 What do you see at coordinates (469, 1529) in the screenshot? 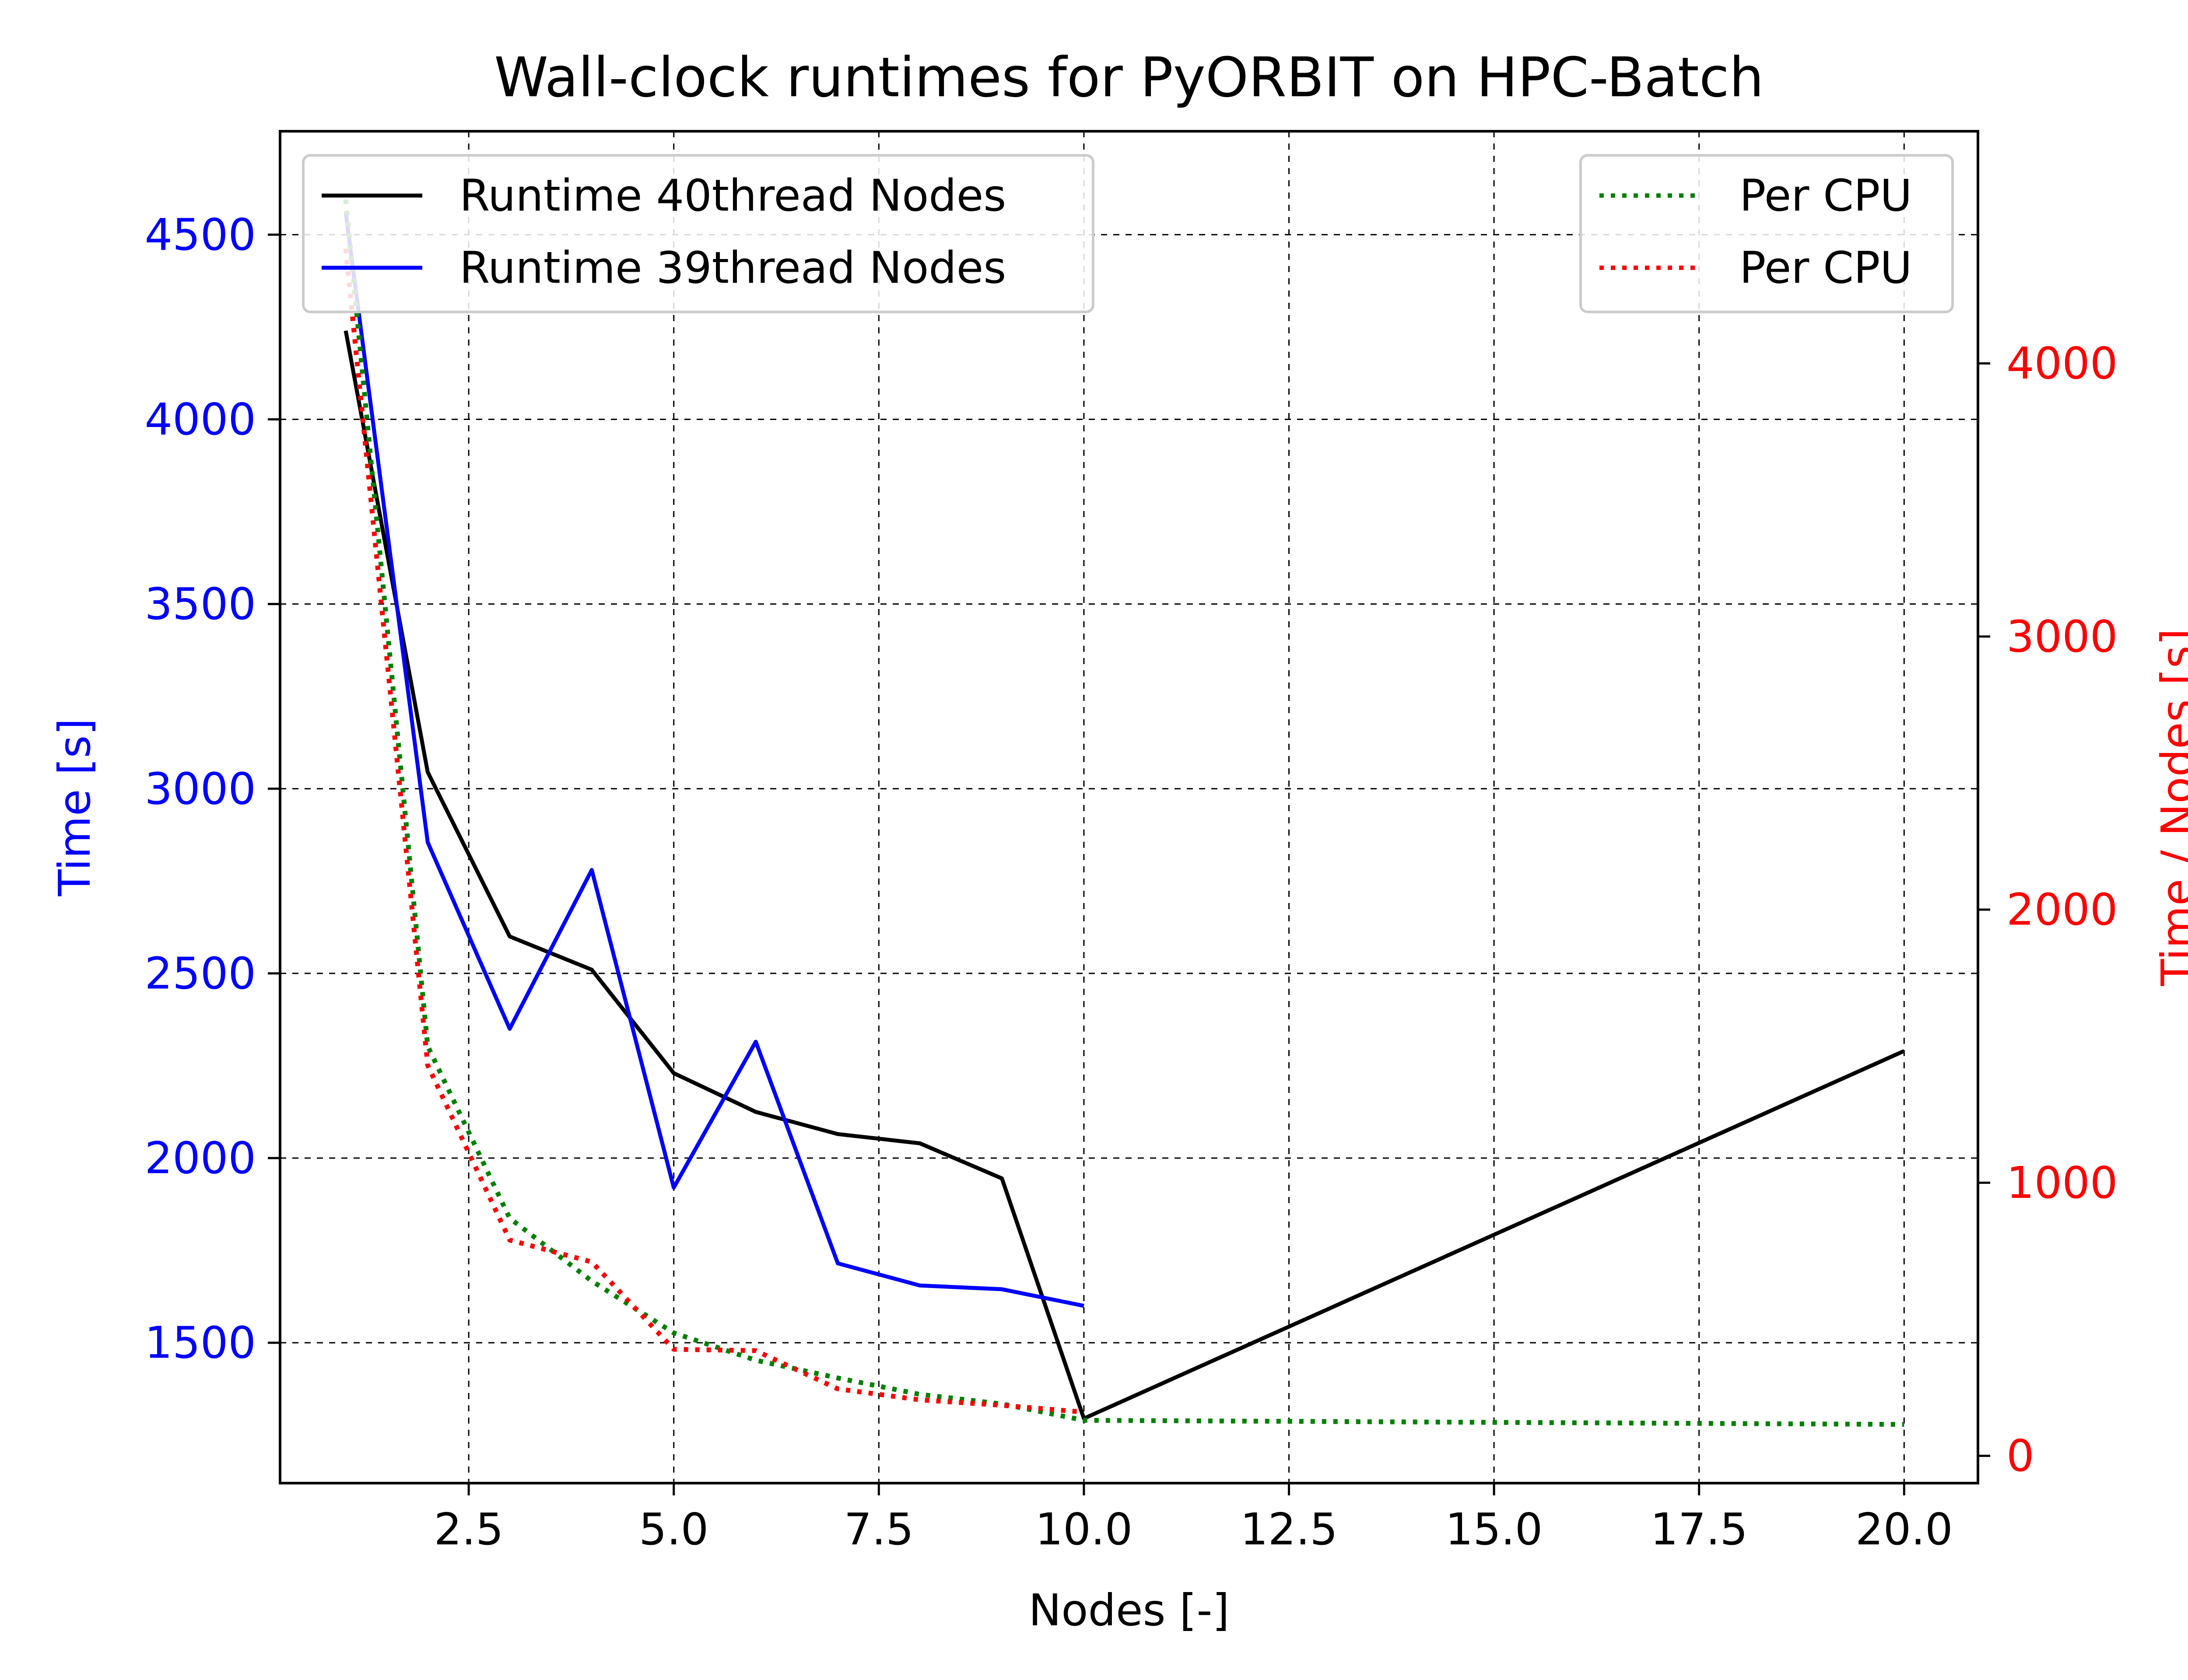
I see `x-tick-label: 2.5` at bounding box center [469, 1529].